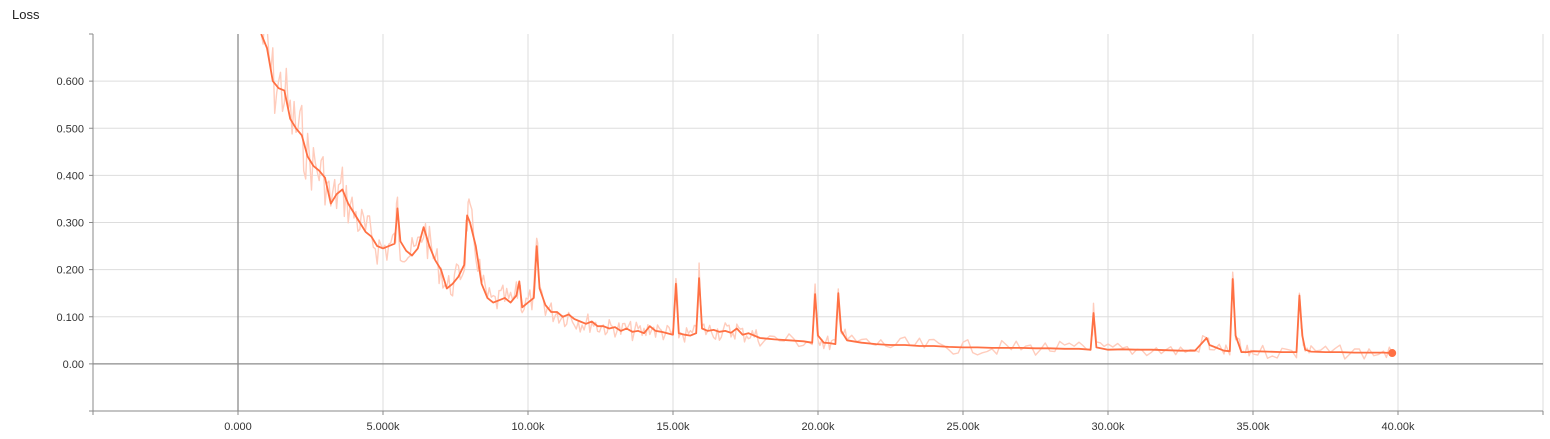 Image resolution: width=1550 pixels, height=439 pixels. Describe the element at coordinates (70, 224) in the screenshot. I see `y-tick-label: 0.300` at that location.